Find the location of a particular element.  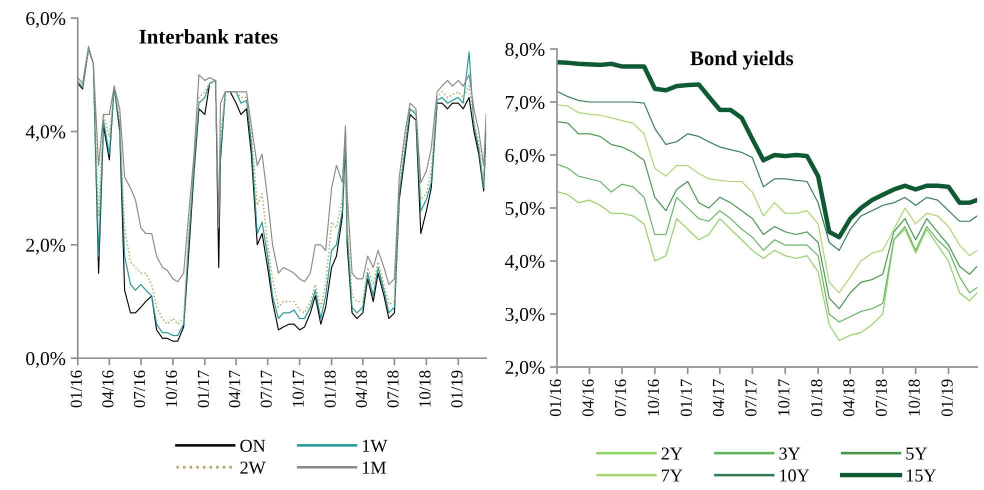

y-tick-label: 7,0% is located at coordinates (525, 104).